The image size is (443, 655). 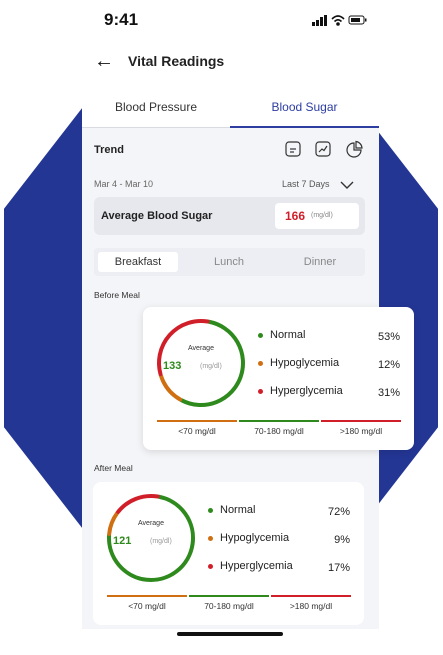 I want to click on battery-icon, so click(x=357, y=20).